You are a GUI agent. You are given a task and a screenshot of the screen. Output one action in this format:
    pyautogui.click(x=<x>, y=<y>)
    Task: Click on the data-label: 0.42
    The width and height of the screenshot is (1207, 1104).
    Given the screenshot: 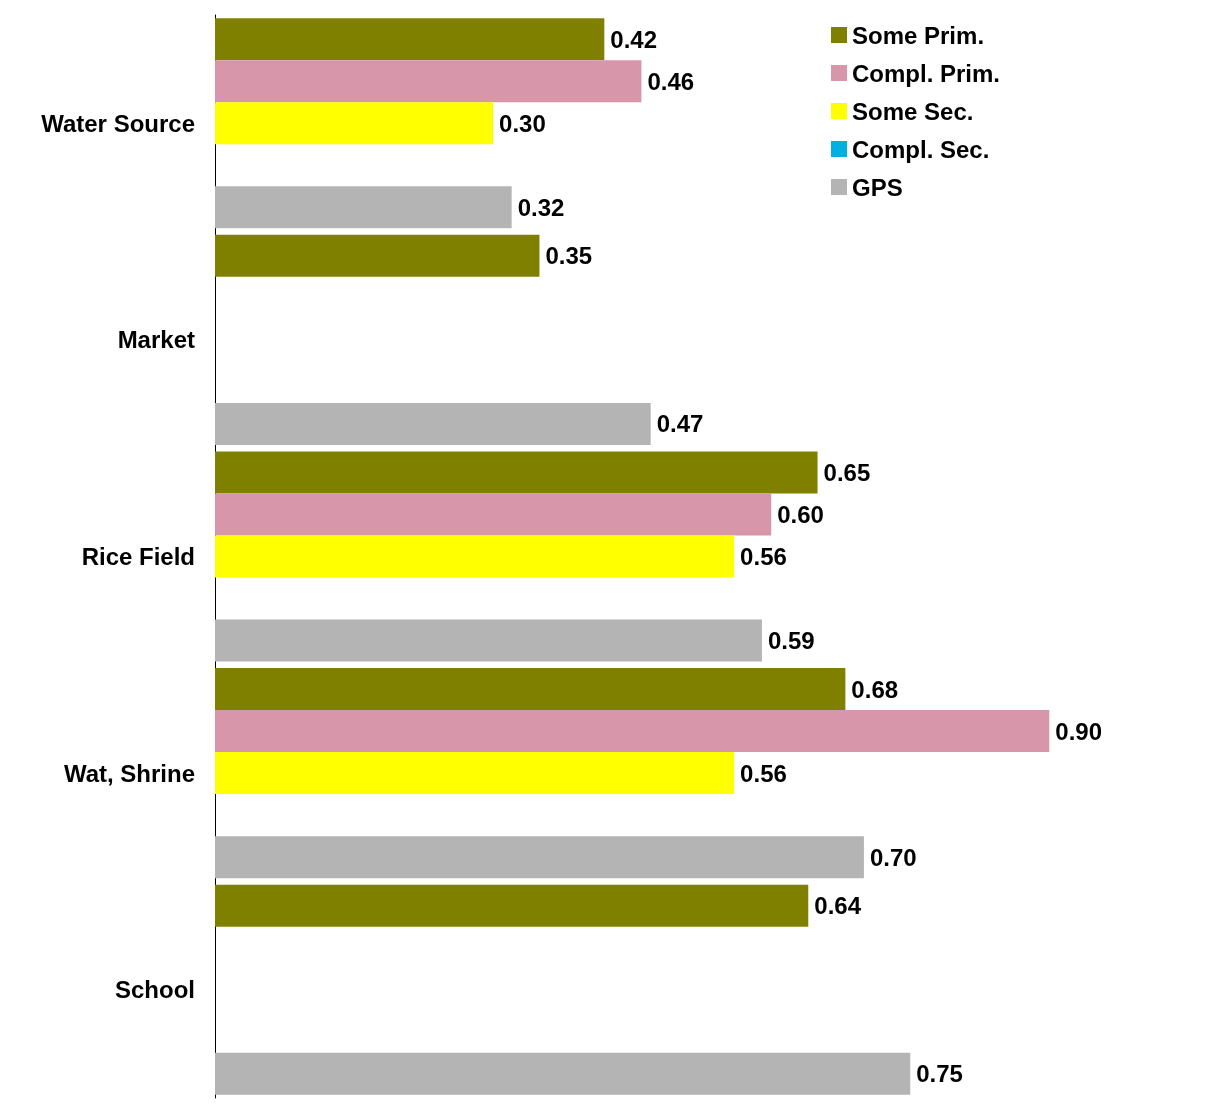 What is the action you would take?
    pyautogui.click(x=634, y=39)
    